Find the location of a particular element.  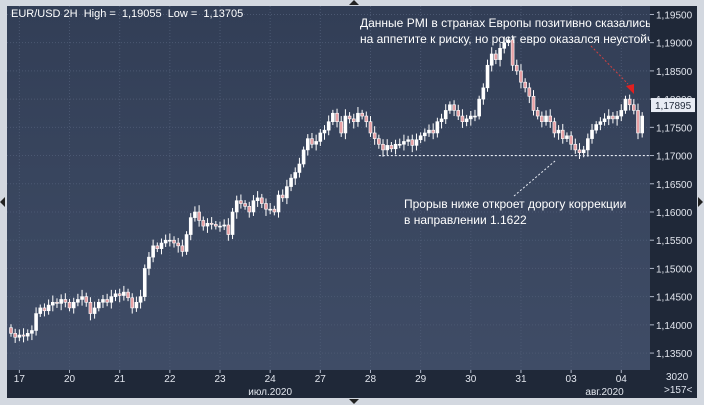

y-tick-label: 1,16000 is located at coordinates (674, 213).